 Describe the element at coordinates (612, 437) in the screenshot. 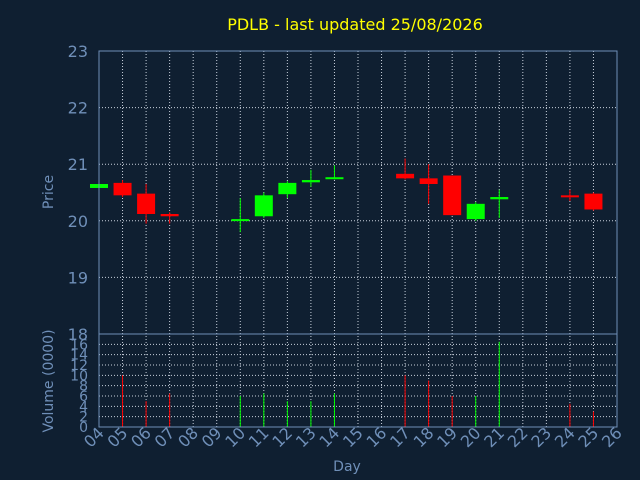

I see `x-tick-label: 26` at that location.